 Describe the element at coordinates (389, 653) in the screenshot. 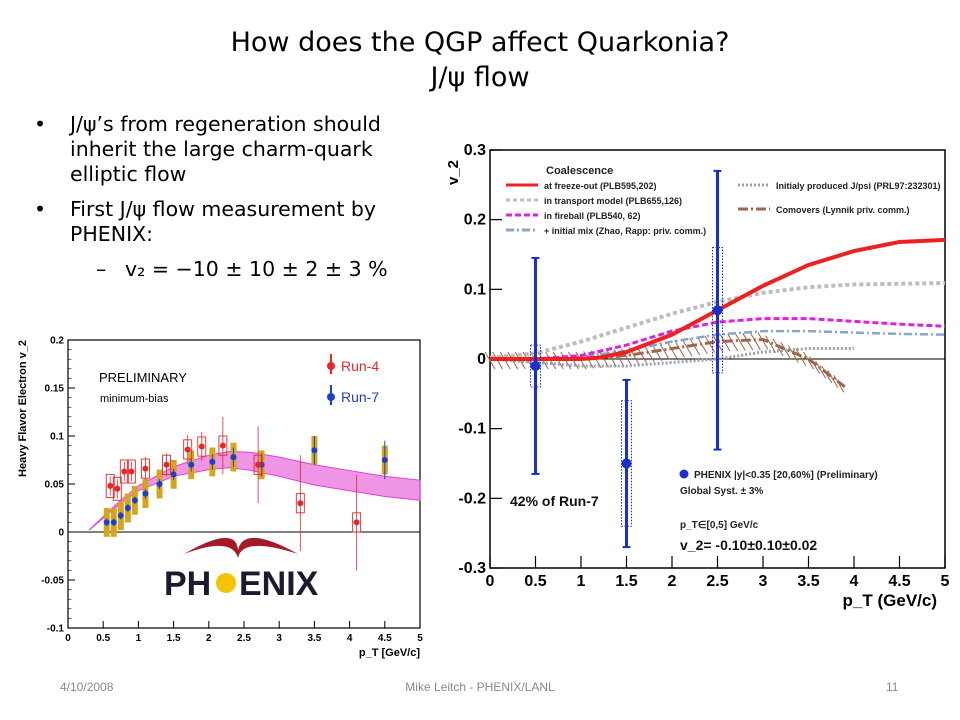

I see `x-axis-label: p_T [GeV/c]` at that location.